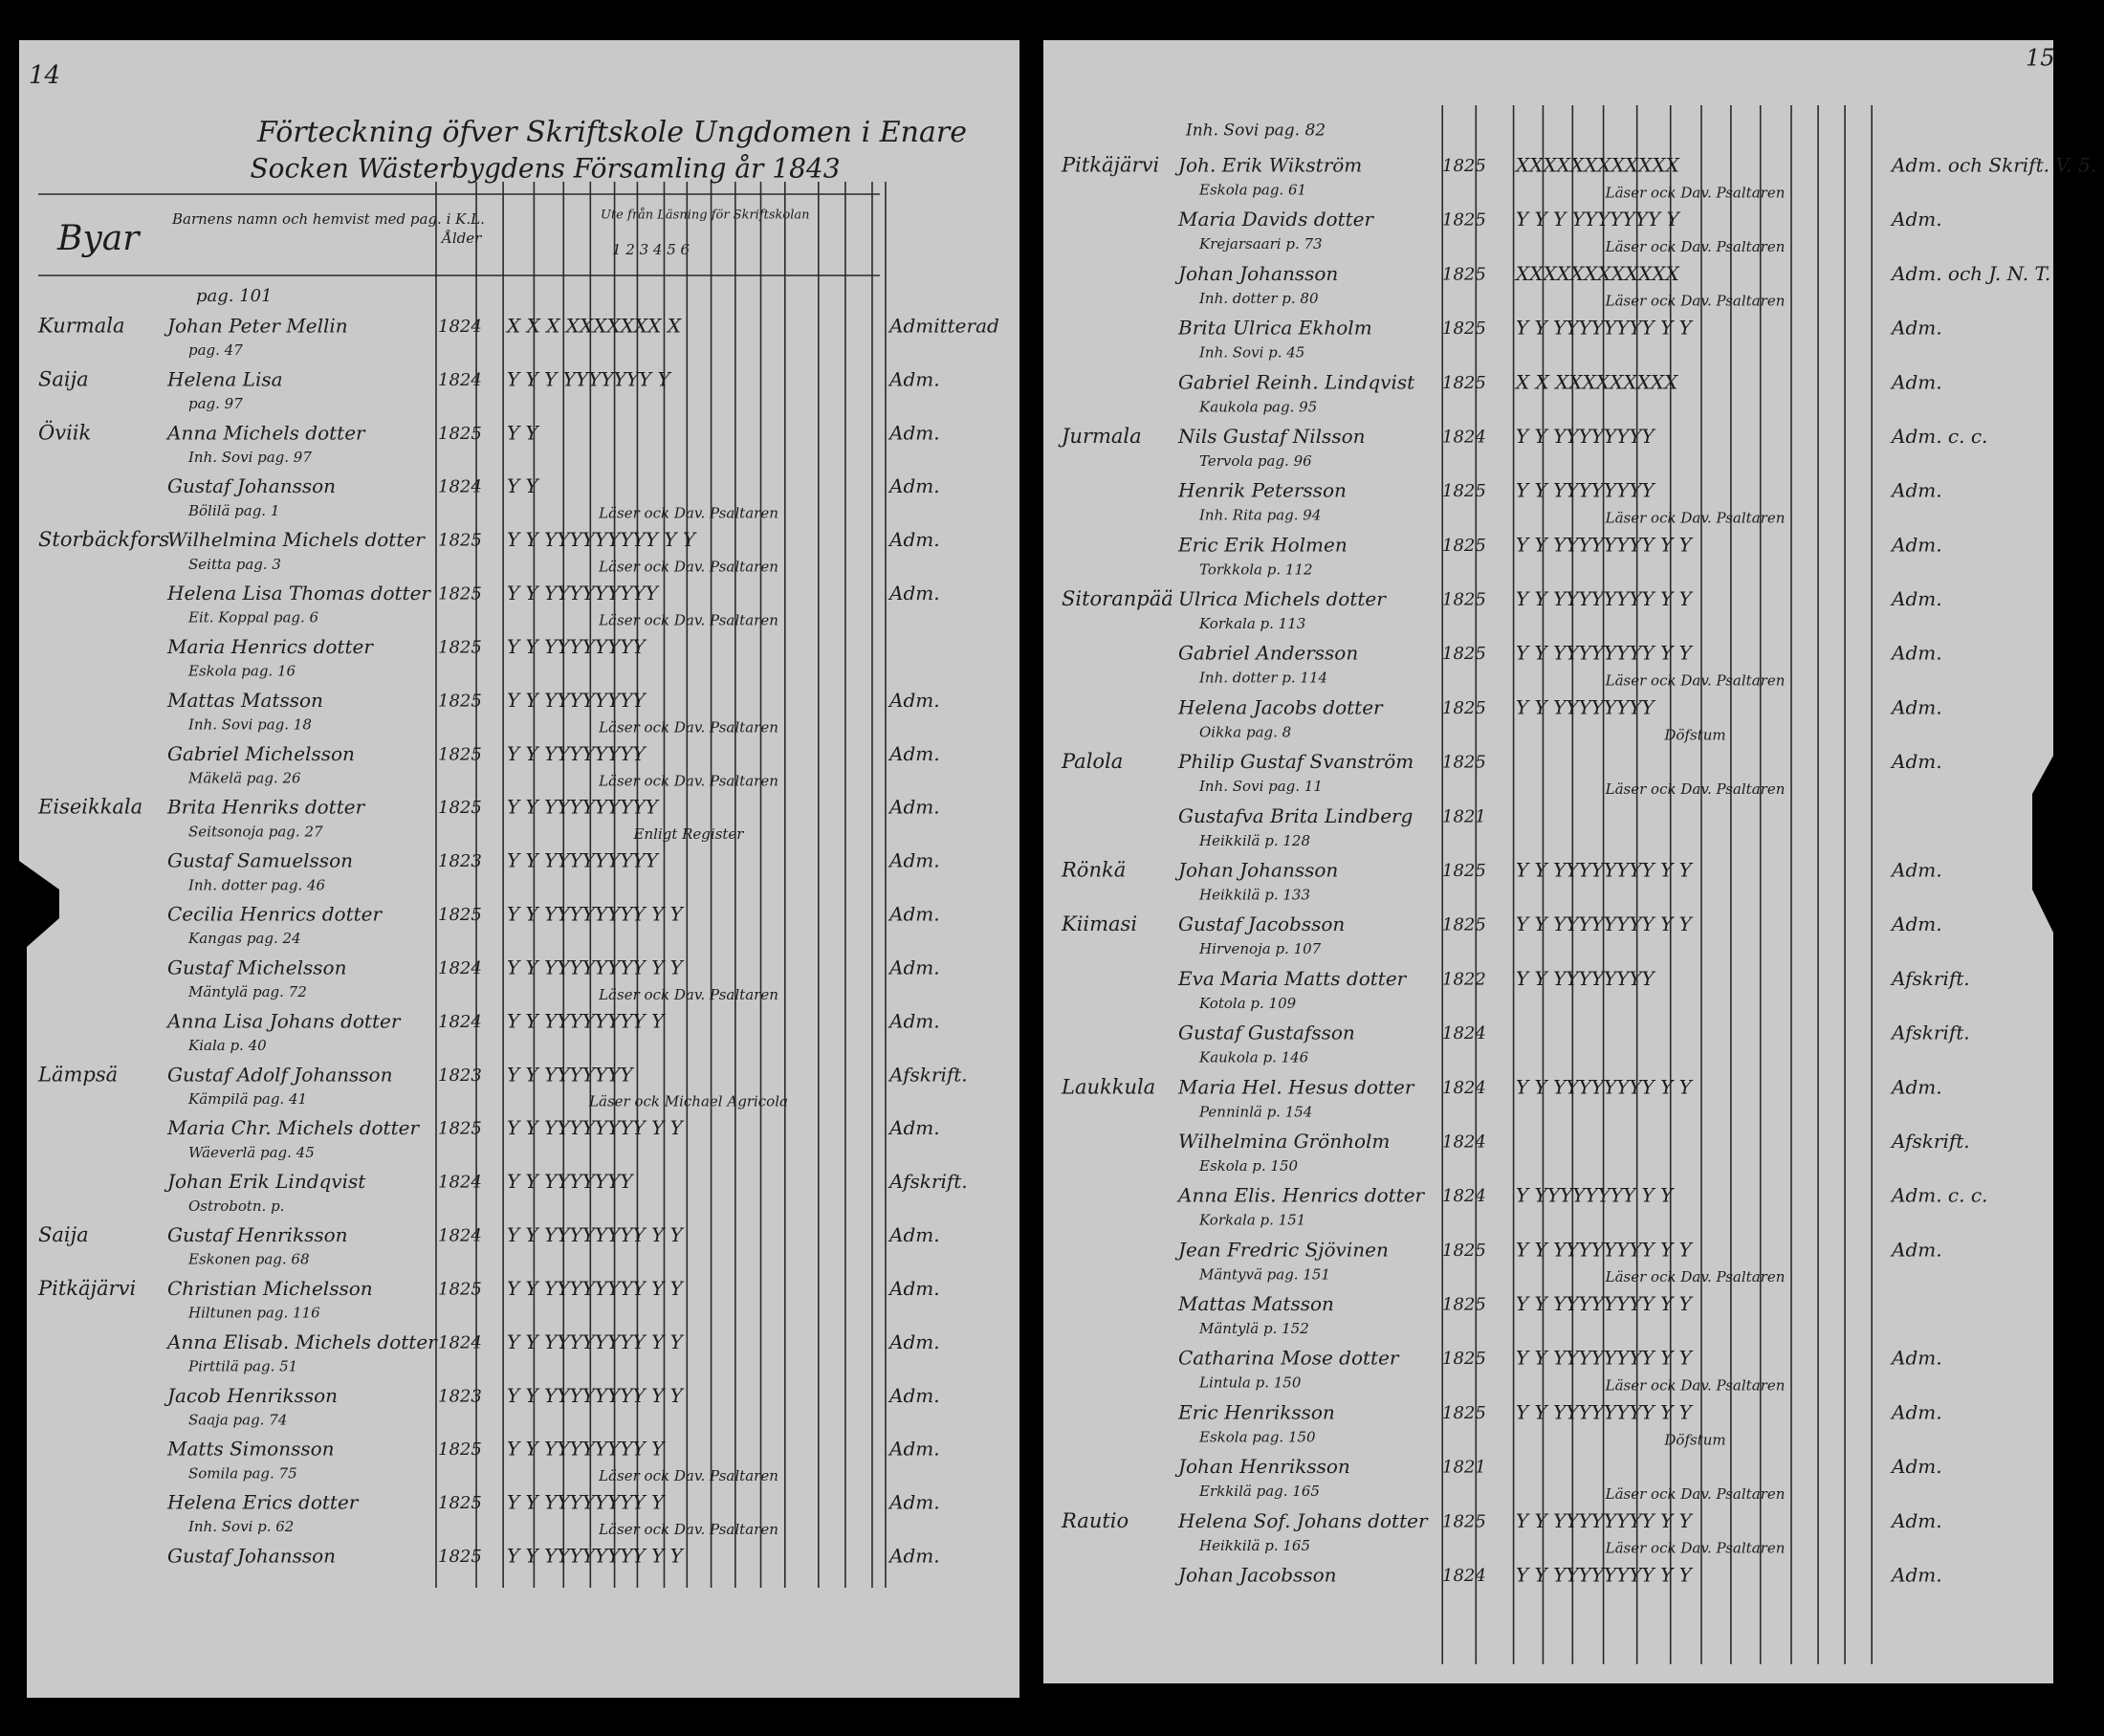 The width and height of the screenshot is (2104, 1736). I want to click on row-ref: Inh. Sovi pag. 18, so click(249, 725).